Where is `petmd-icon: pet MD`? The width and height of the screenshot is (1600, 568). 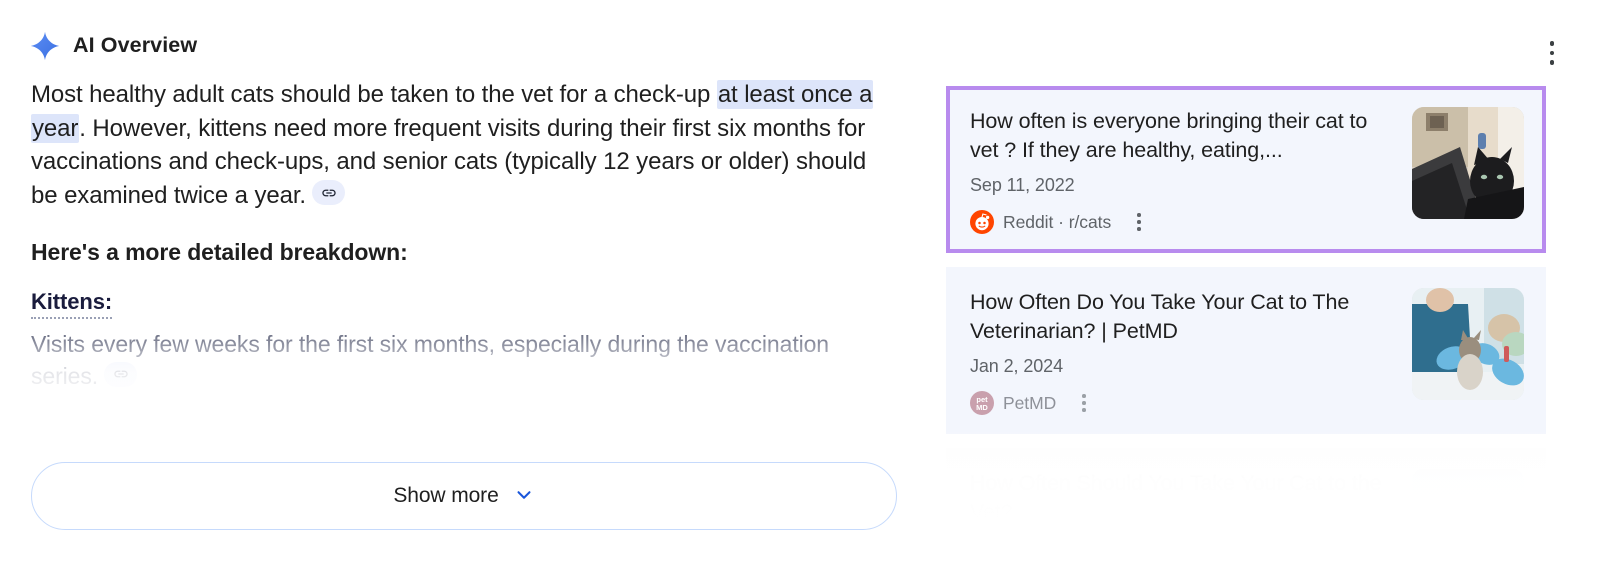 petmd-icon: pet MD is located at coordinates (982, 403).